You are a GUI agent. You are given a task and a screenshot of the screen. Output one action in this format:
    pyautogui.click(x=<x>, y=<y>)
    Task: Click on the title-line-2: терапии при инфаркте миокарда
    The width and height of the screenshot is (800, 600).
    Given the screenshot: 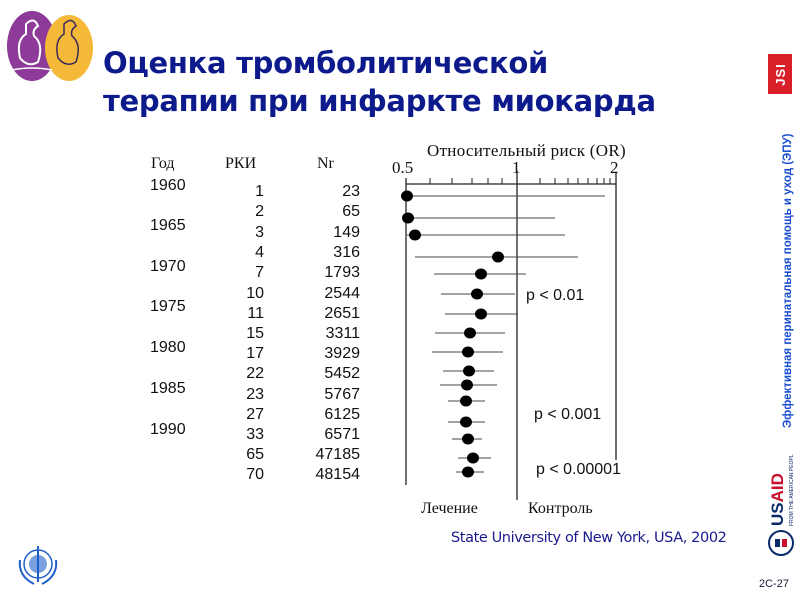 What is the action you would take?
    pyautogui.click(x=379, y=101)
    